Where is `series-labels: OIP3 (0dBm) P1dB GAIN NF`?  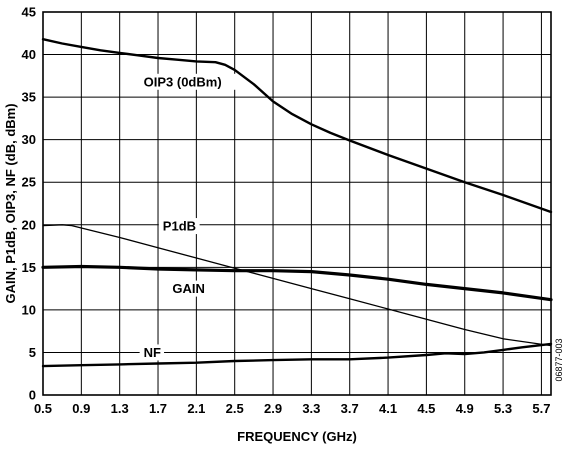
series-labels: OIP3 (0dBm) P1dB GAIN NF is located at coordinates (188, 217).